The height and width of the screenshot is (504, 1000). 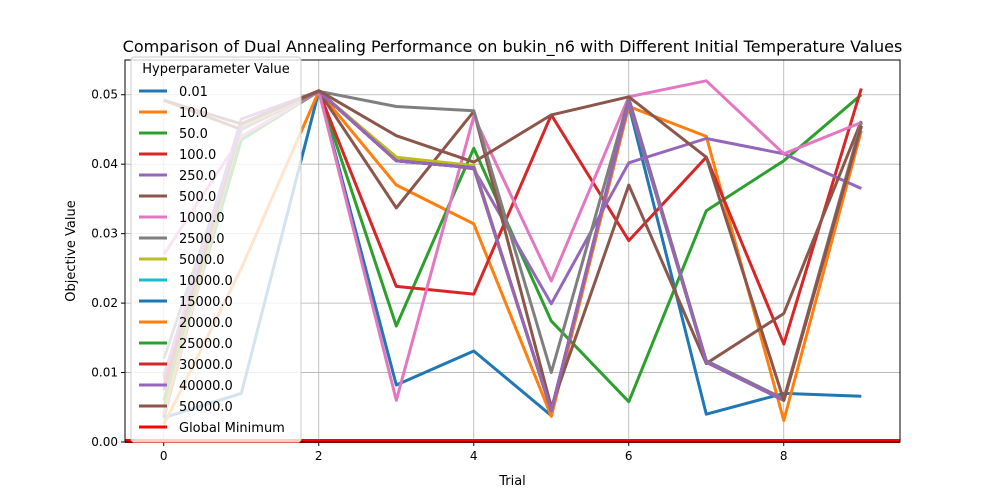 I want to click on x-tick-label: 2, so click(x=319, y=456).